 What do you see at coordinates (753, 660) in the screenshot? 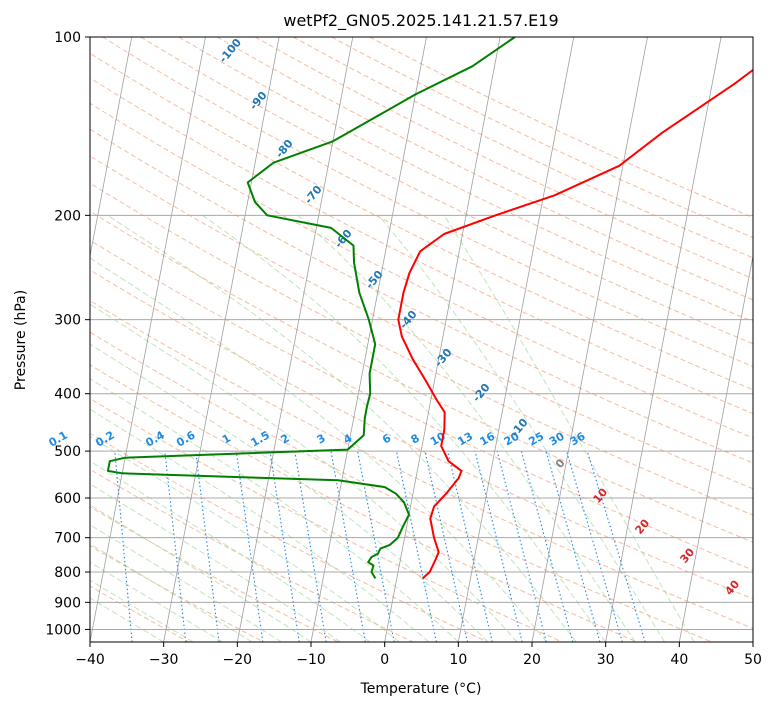
I see `x-tick-label: 50` at bounding box center [753, 660].